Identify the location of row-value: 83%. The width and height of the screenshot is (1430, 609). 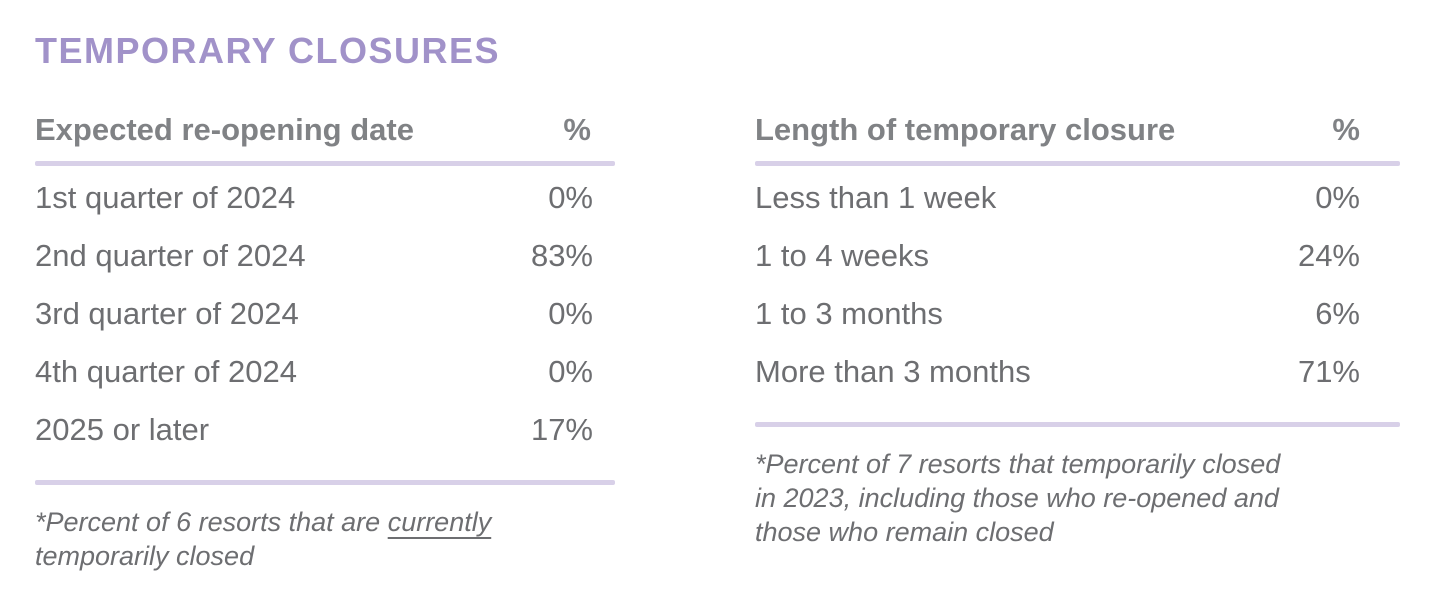
(561, 255).